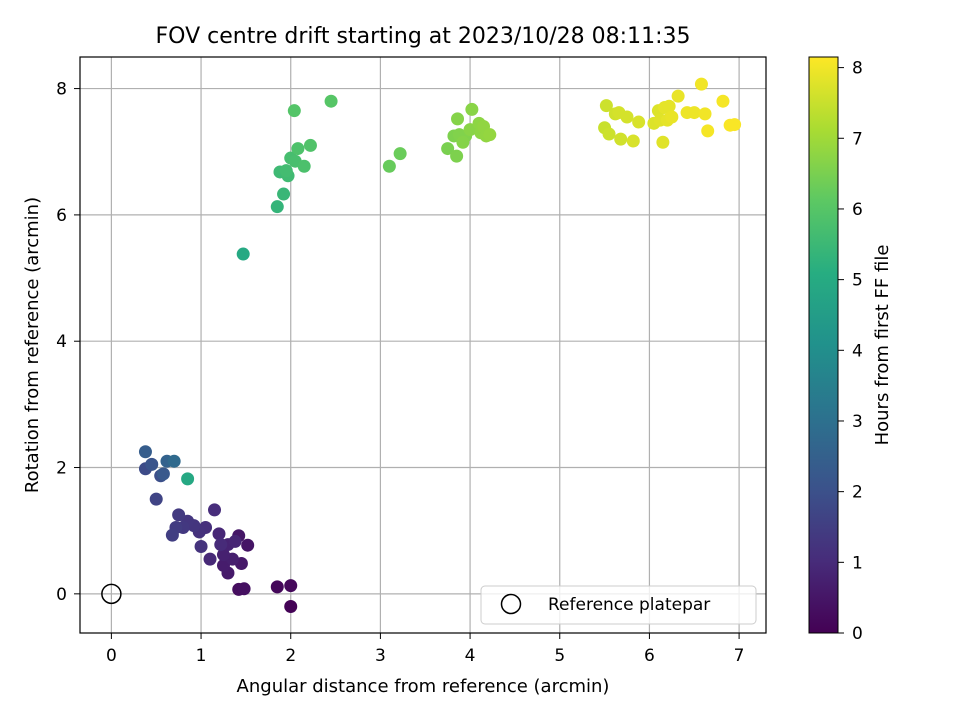 The height and width of the screenshot is (720, 960). What do you see at coordinates (857, 634) in the screenshot?
I see `colorbar-tick-label: 0` at bounding box center [857, 634].